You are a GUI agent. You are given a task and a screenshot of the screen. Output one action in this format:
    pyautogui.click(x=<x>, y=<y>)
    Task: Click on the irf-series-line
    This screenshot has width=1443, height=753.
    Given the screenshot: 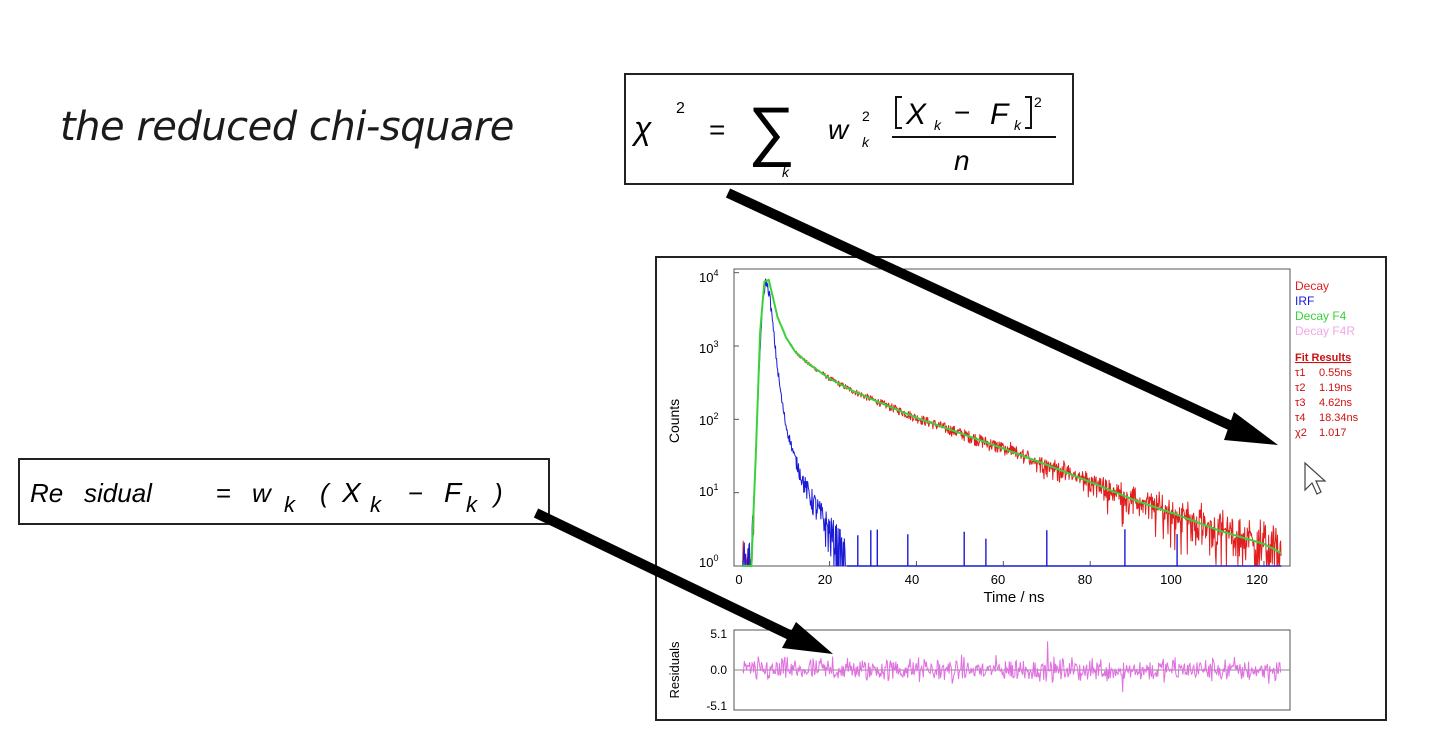 What is the action you would take?
    pyautogui.click(x=794, y=422)
    